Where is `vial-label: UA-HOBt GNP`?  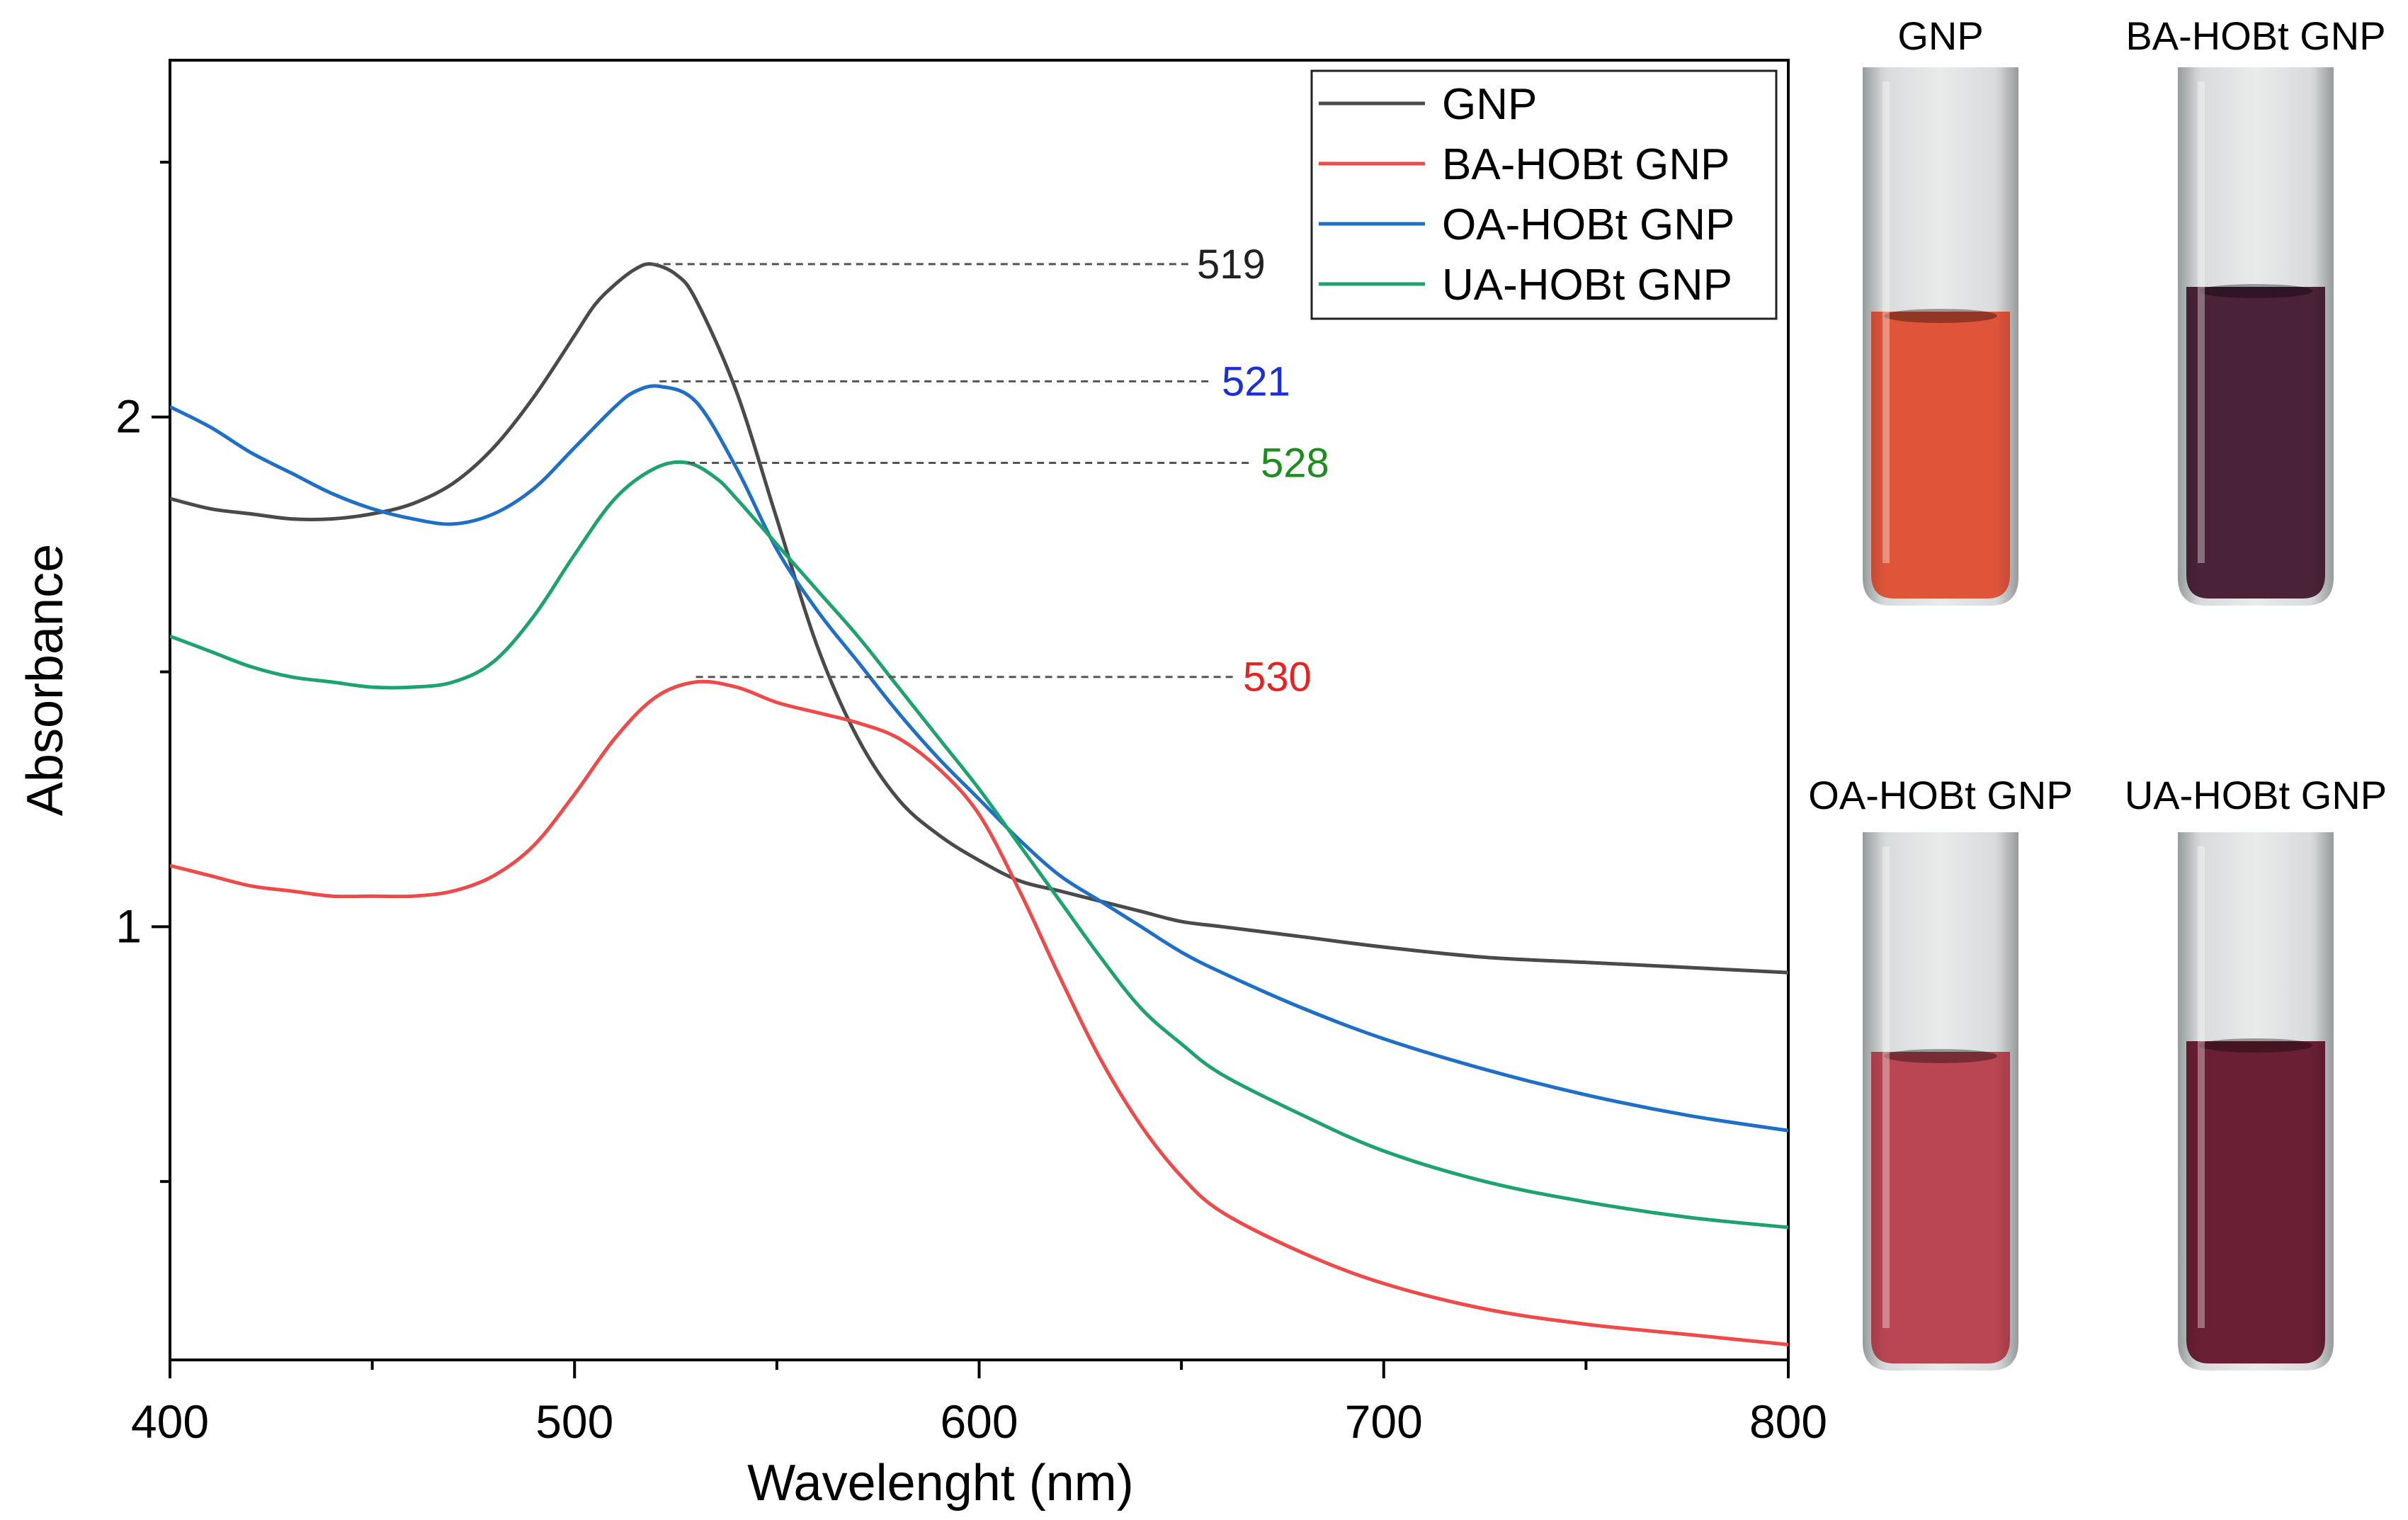
vial-label: UA-HOBt GNP is located at coordinates (2256, 795).